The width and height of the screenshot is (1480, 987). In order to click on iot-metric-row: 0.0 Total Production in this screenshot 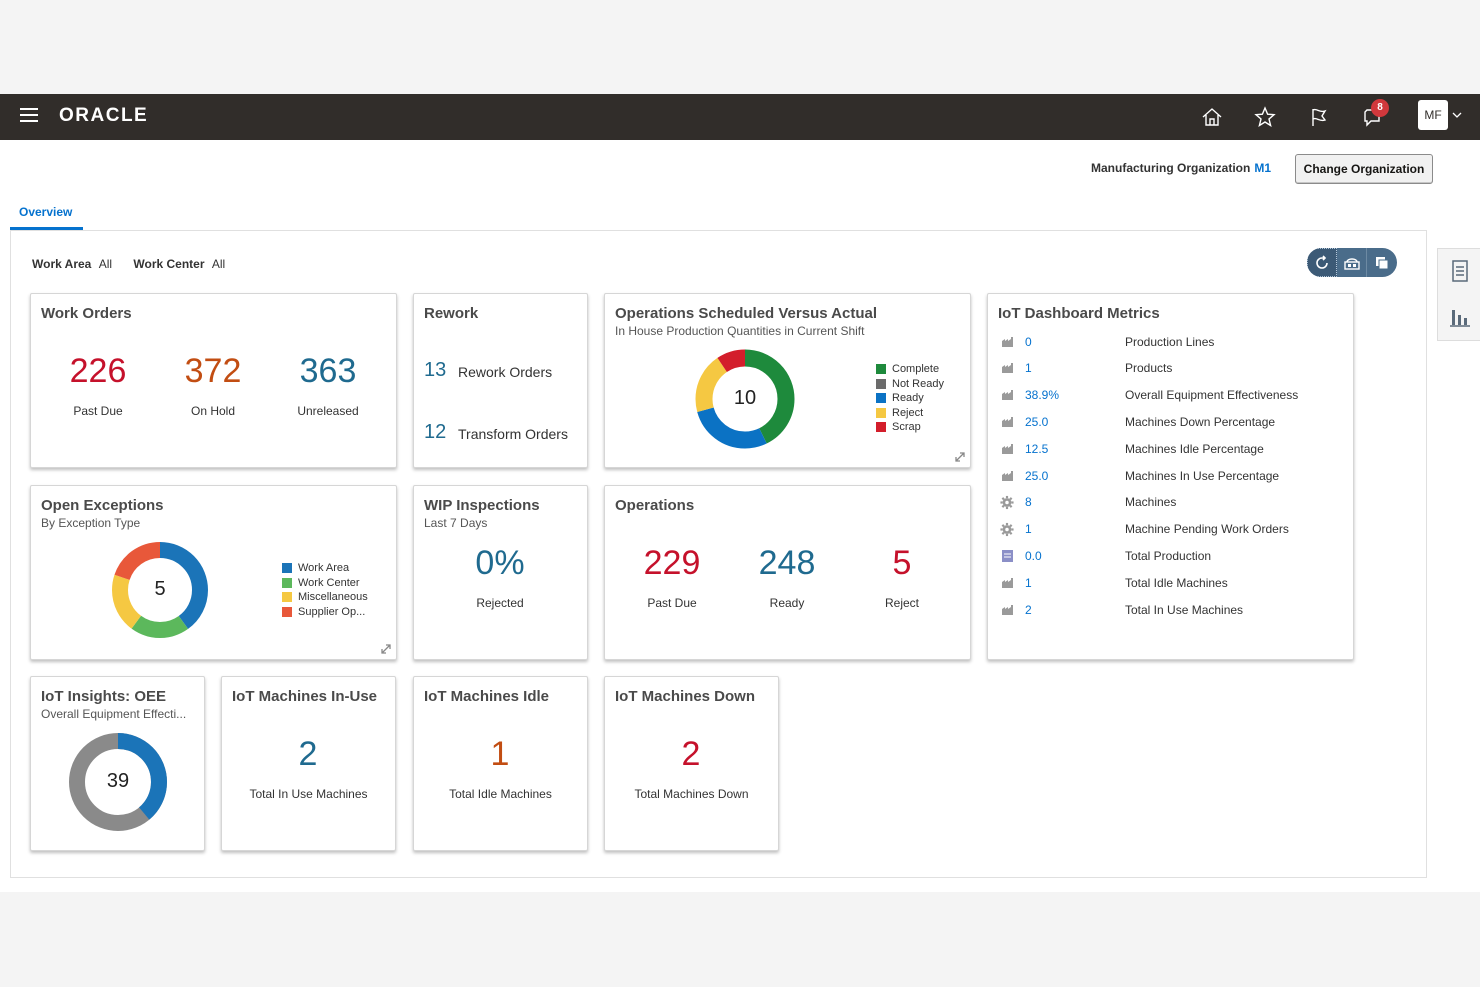, I will do `click(1170, 555)`.